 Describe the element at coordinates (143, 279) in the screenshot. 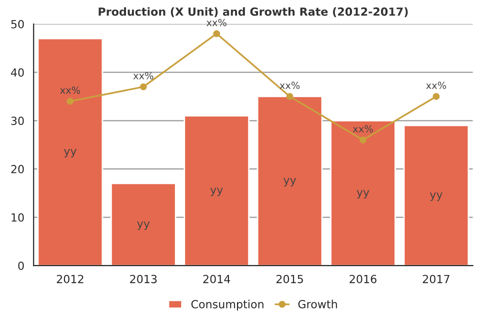

I see `x-tick-label: 2013` at that location.